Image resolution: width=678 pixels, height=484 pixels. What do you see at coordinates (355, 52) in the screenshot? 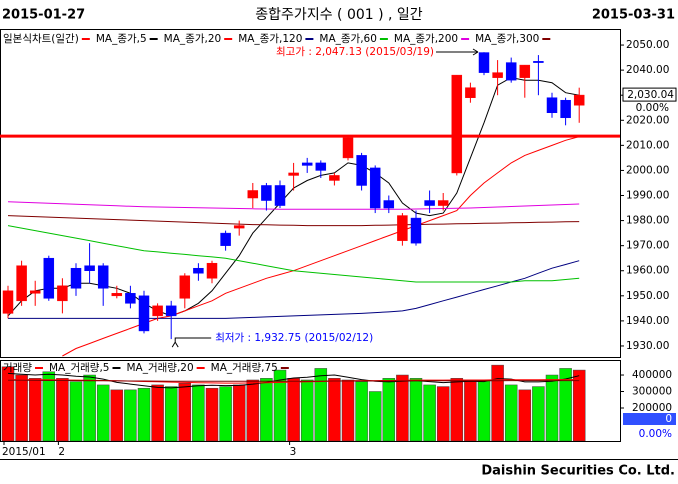
I see `high-annotation: 최고가 : 2,047.13 (2015/03/19)` at bounding box center [355, 52].